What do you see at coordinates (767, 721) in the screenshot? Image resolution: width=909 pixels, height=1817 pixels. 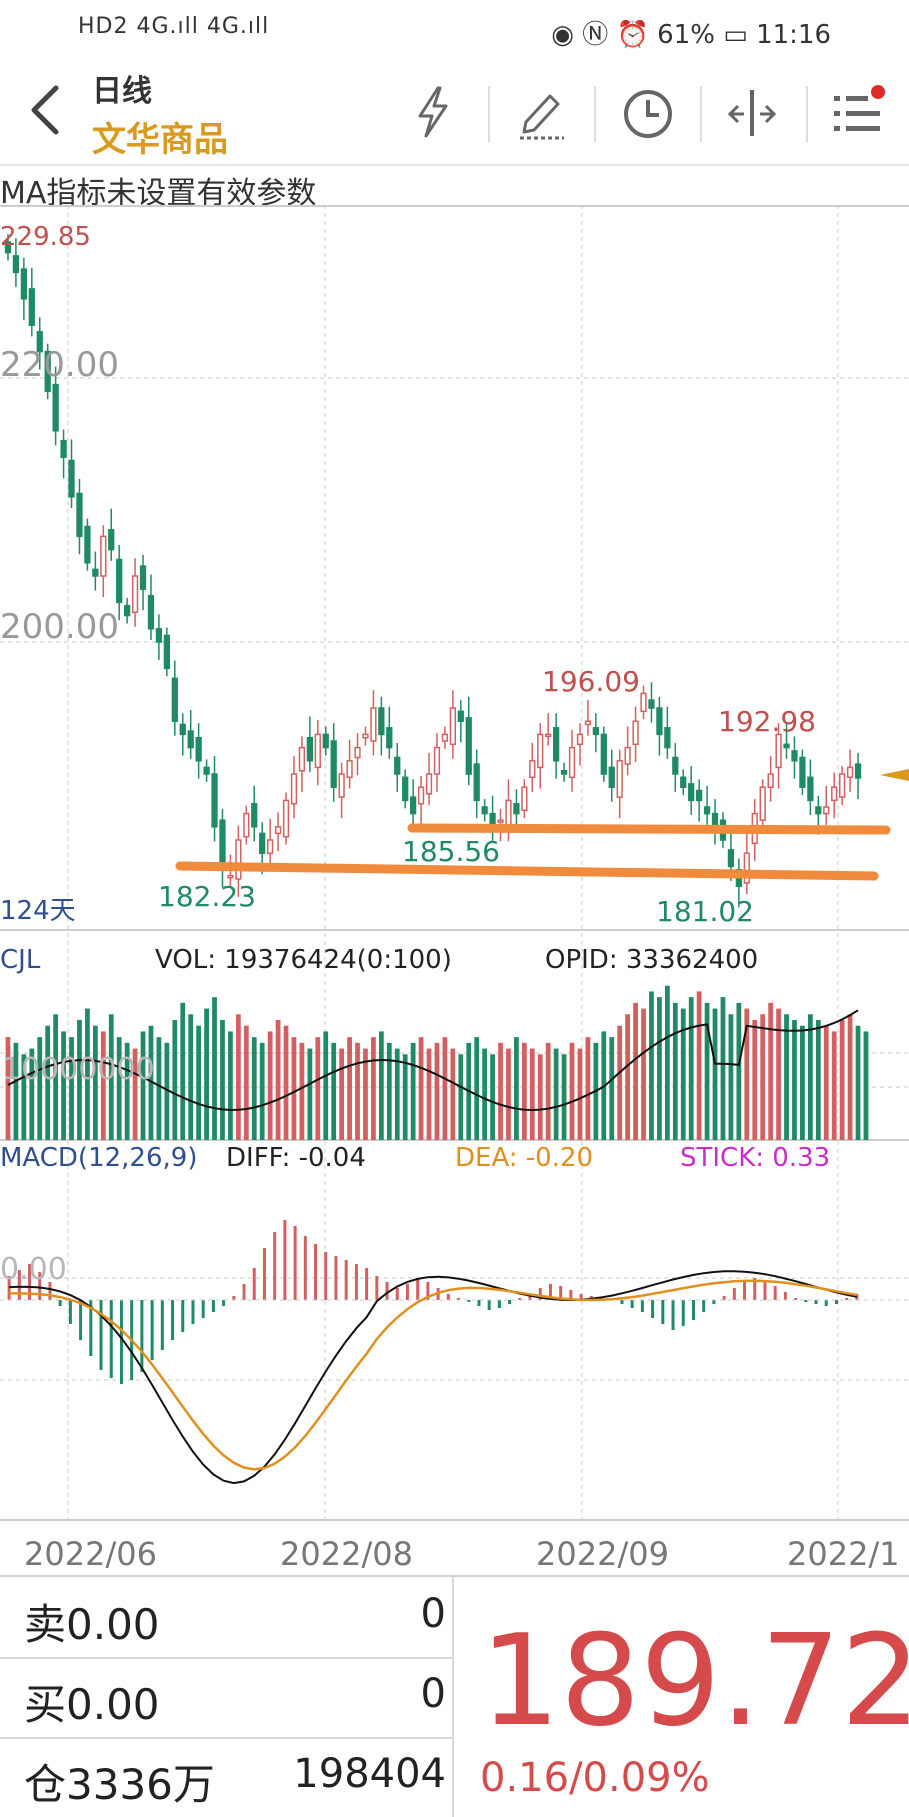 I see `annotation-192-98: 192.98` at bounding box center [767, 721].